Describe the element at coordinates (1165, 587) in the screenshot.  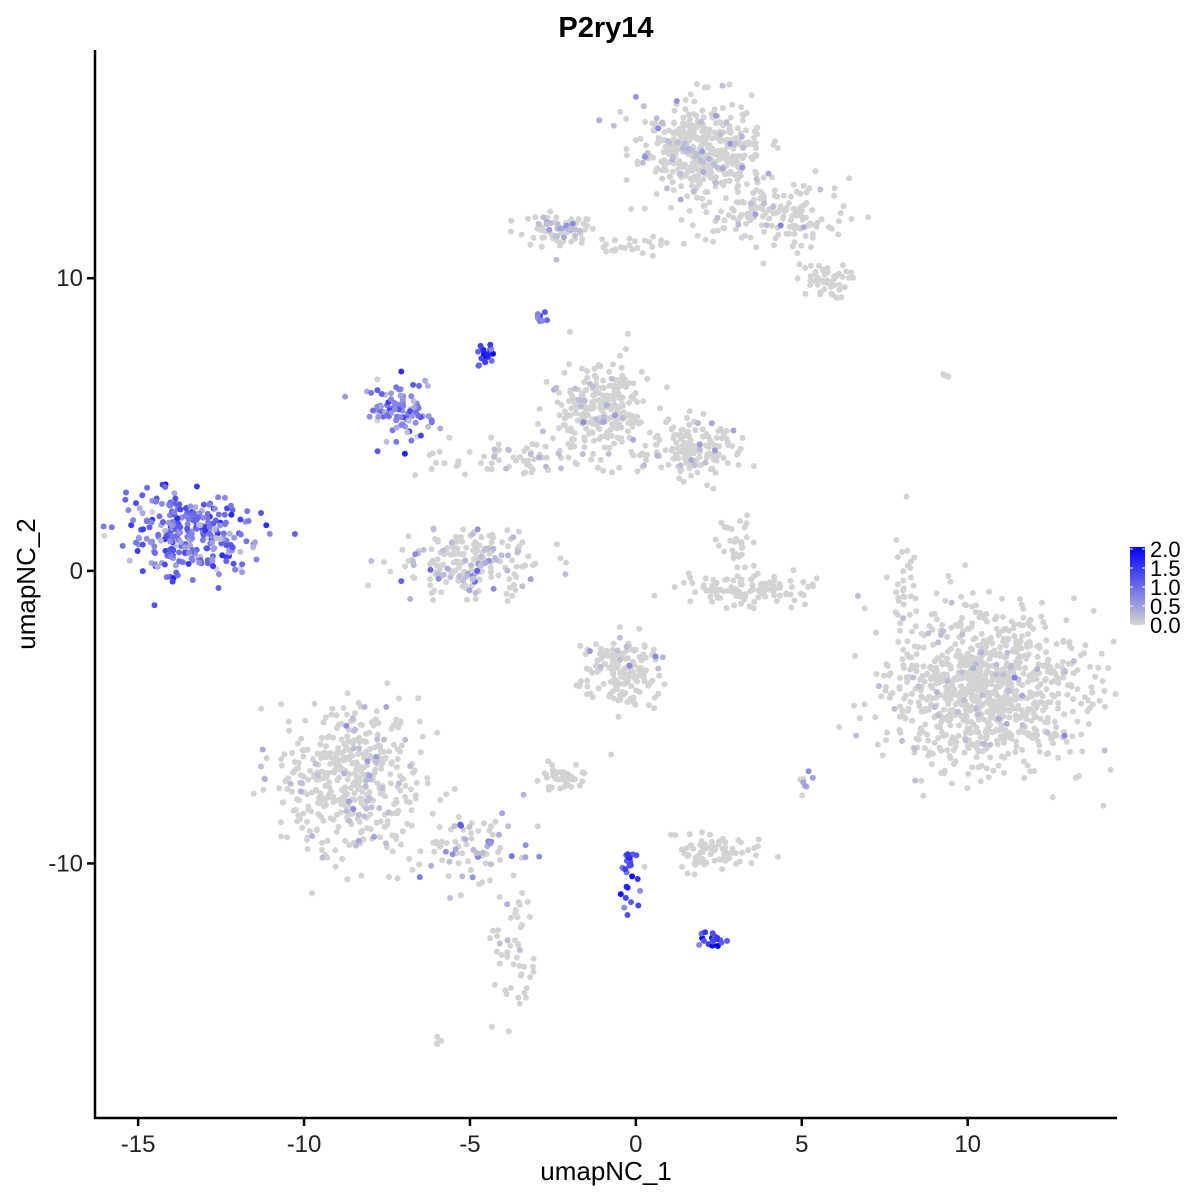
I see `legend-label: 1.0` at that location.